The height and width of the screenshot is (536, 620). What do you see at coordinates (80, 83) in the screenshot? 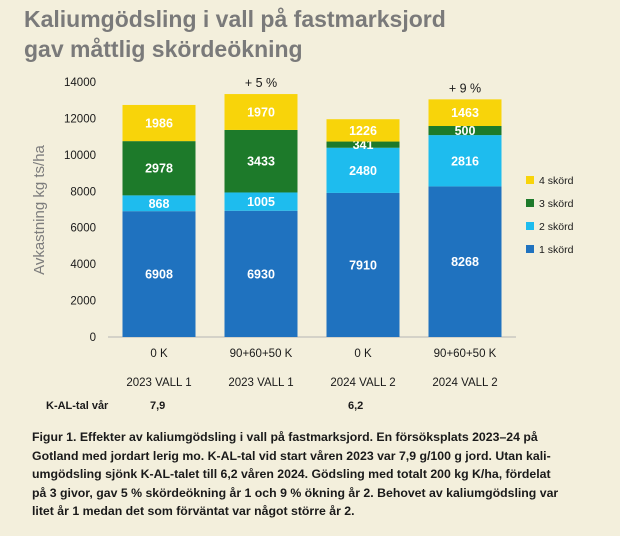
I see `y-tick-label: 14000` at bounding box center [80, 83].